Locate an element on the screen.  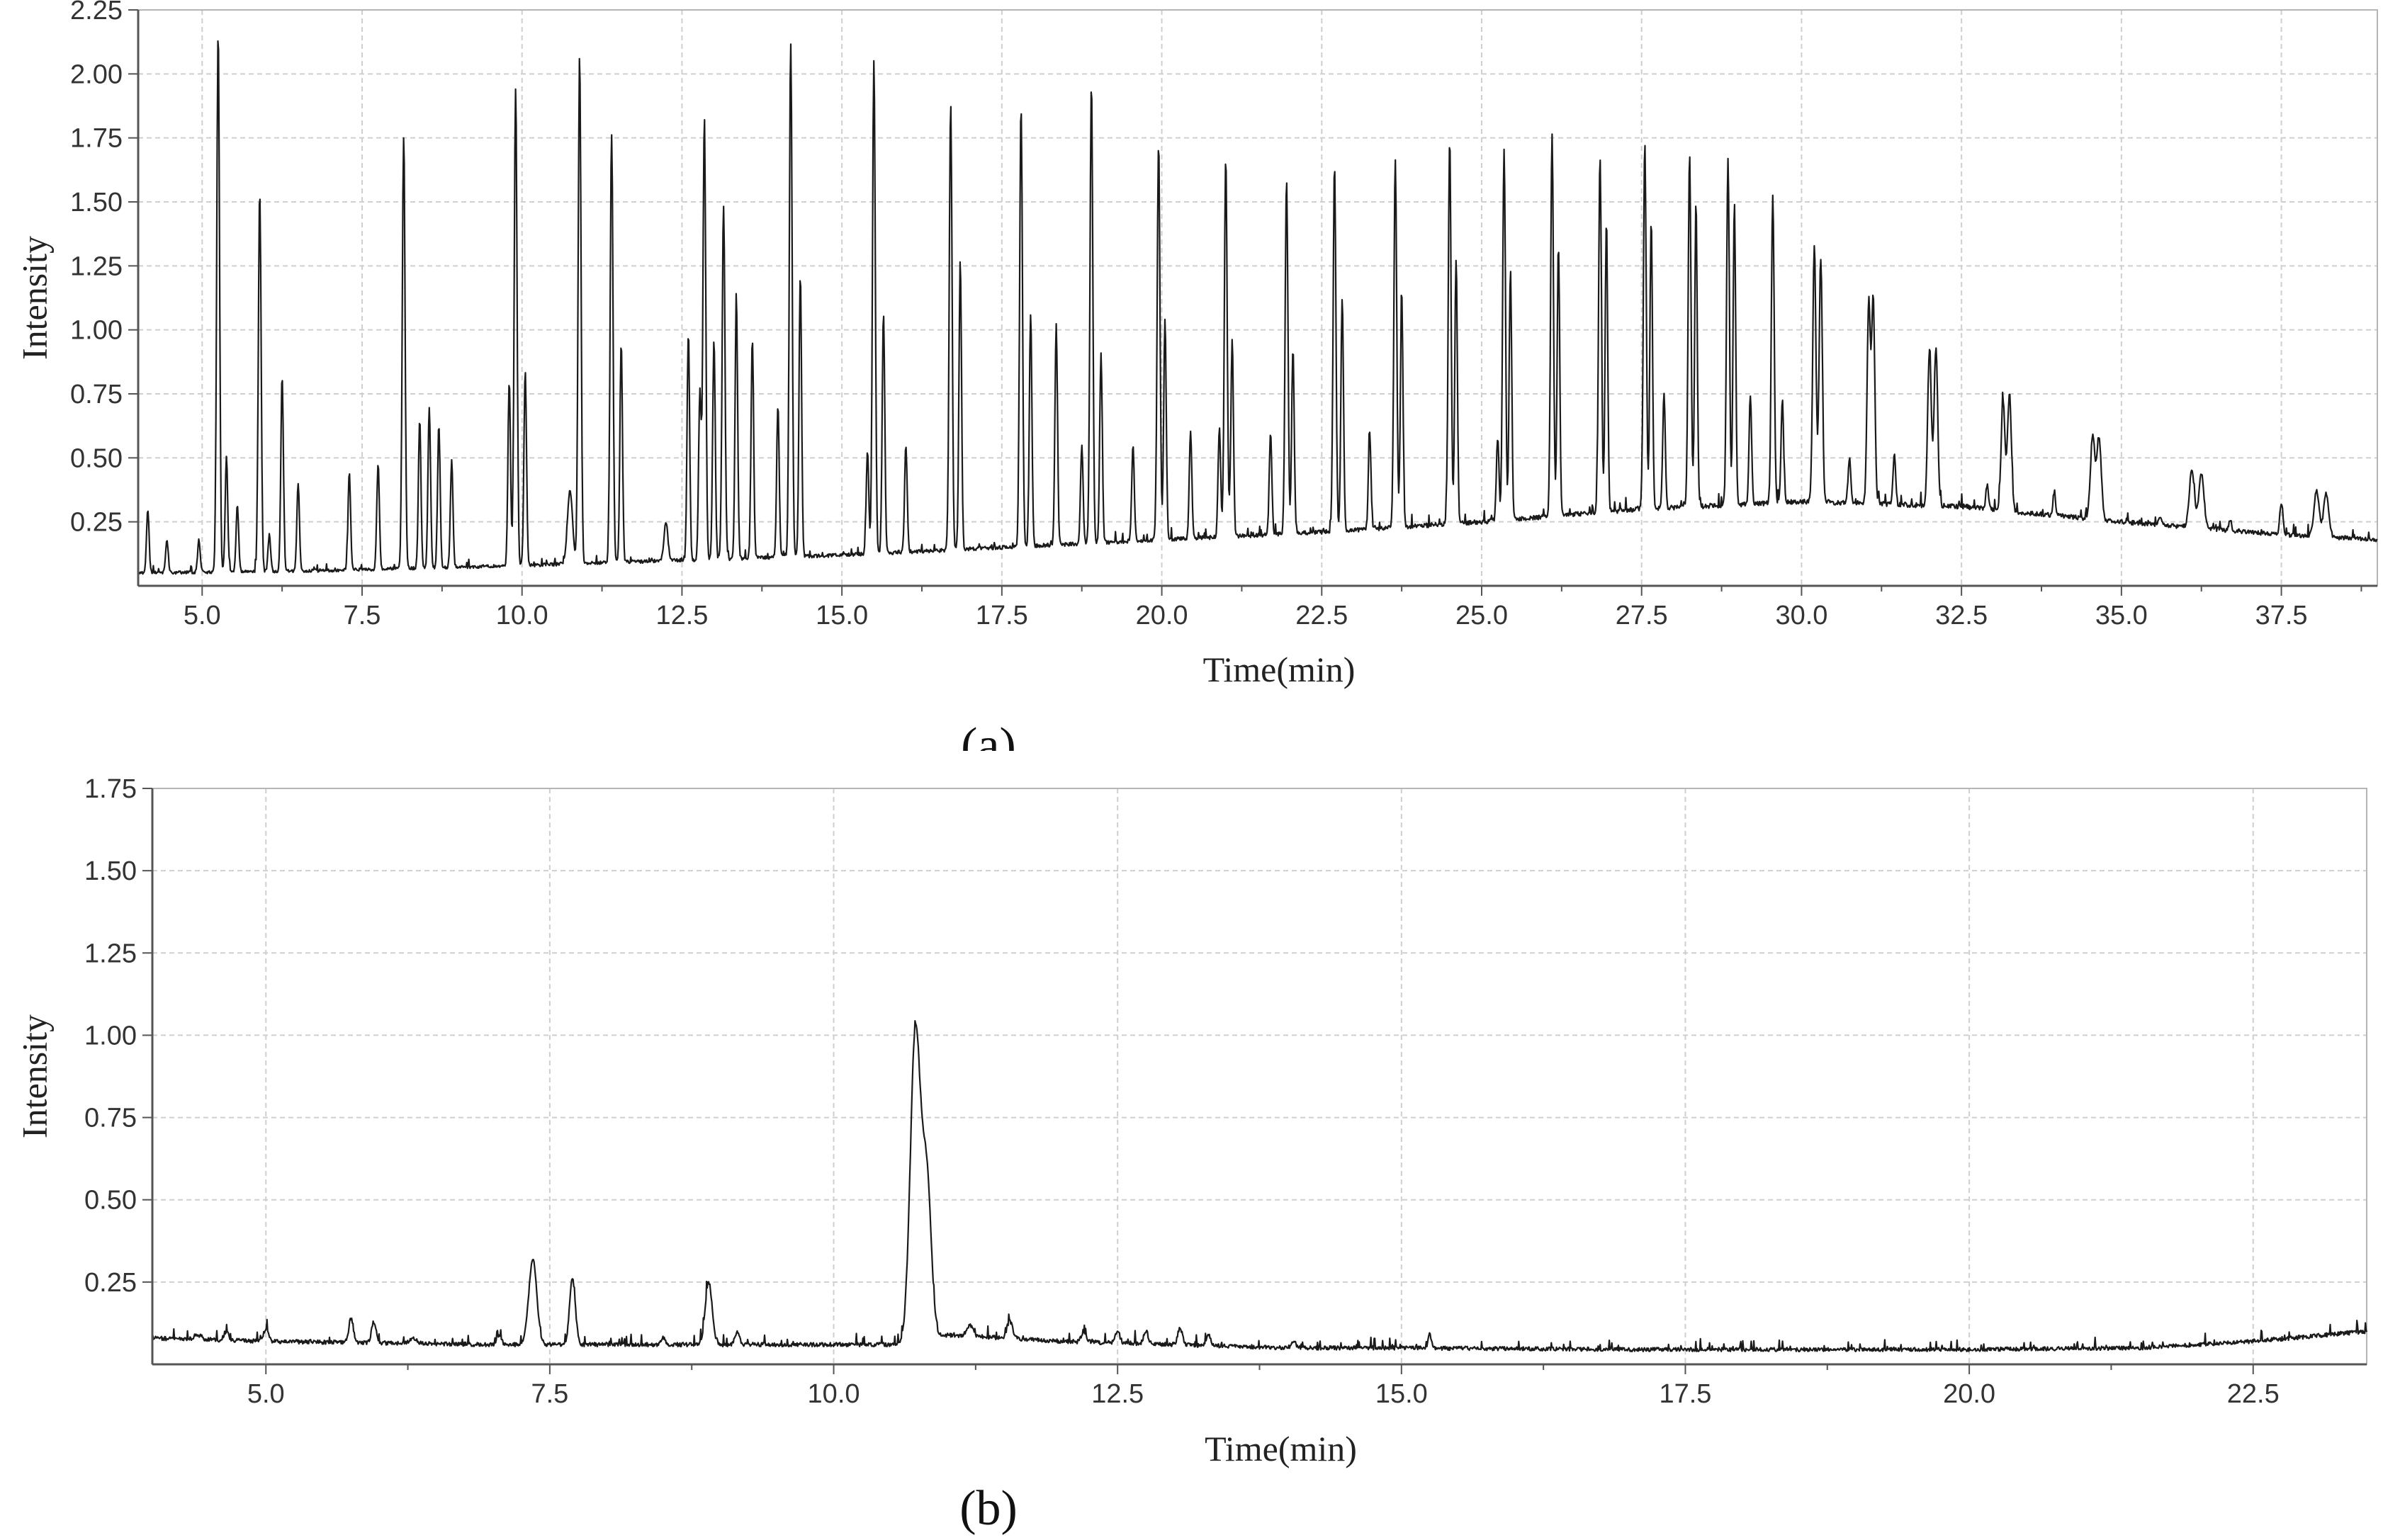
x-tick-label-a-8: 25.0 is located at coordinates (1481, 615).